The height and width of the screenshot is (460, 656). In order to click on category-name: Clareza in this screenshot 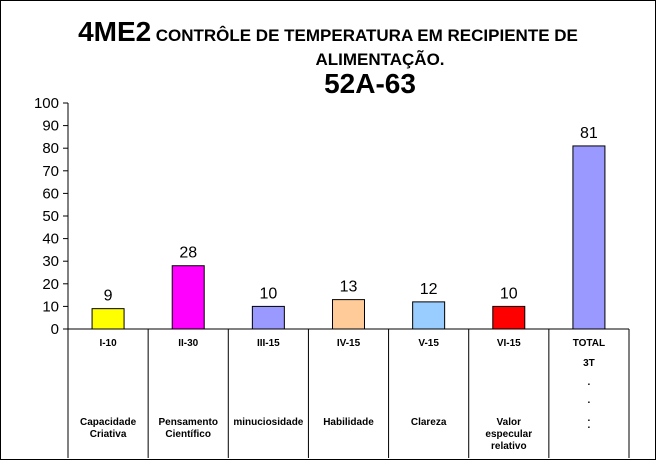, I will do `click(429, 422)`.